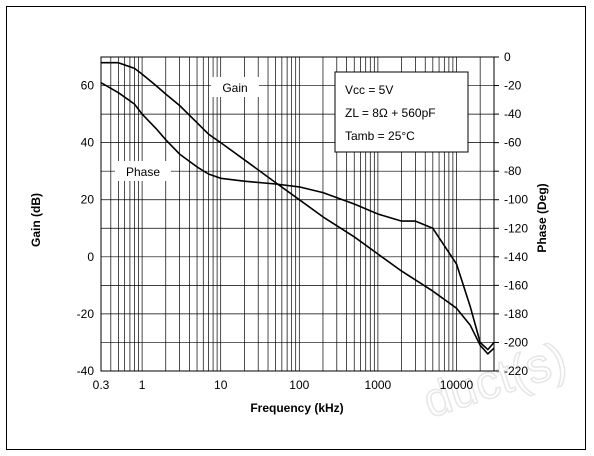  I want to click on y-left-tick-label: -20, so click(86, 314).